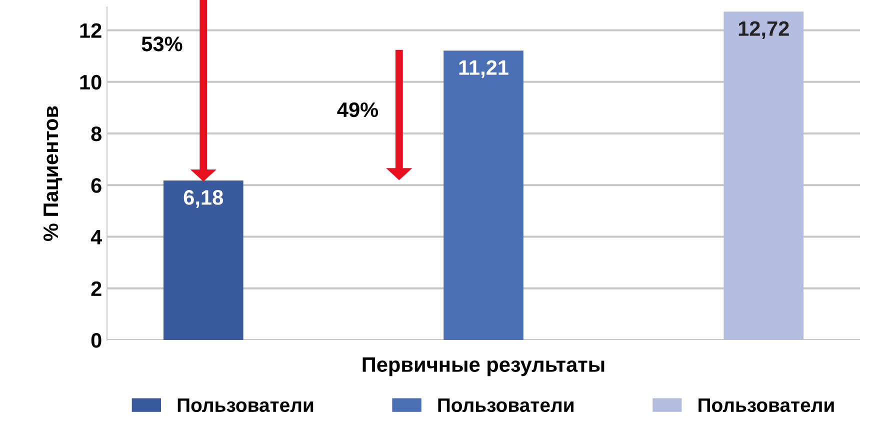 The image size is (880, 440). What do you see at coordinates (357, 110) in the screenshot?
I see `annotation: 49%` at bounding box center [357, 110].